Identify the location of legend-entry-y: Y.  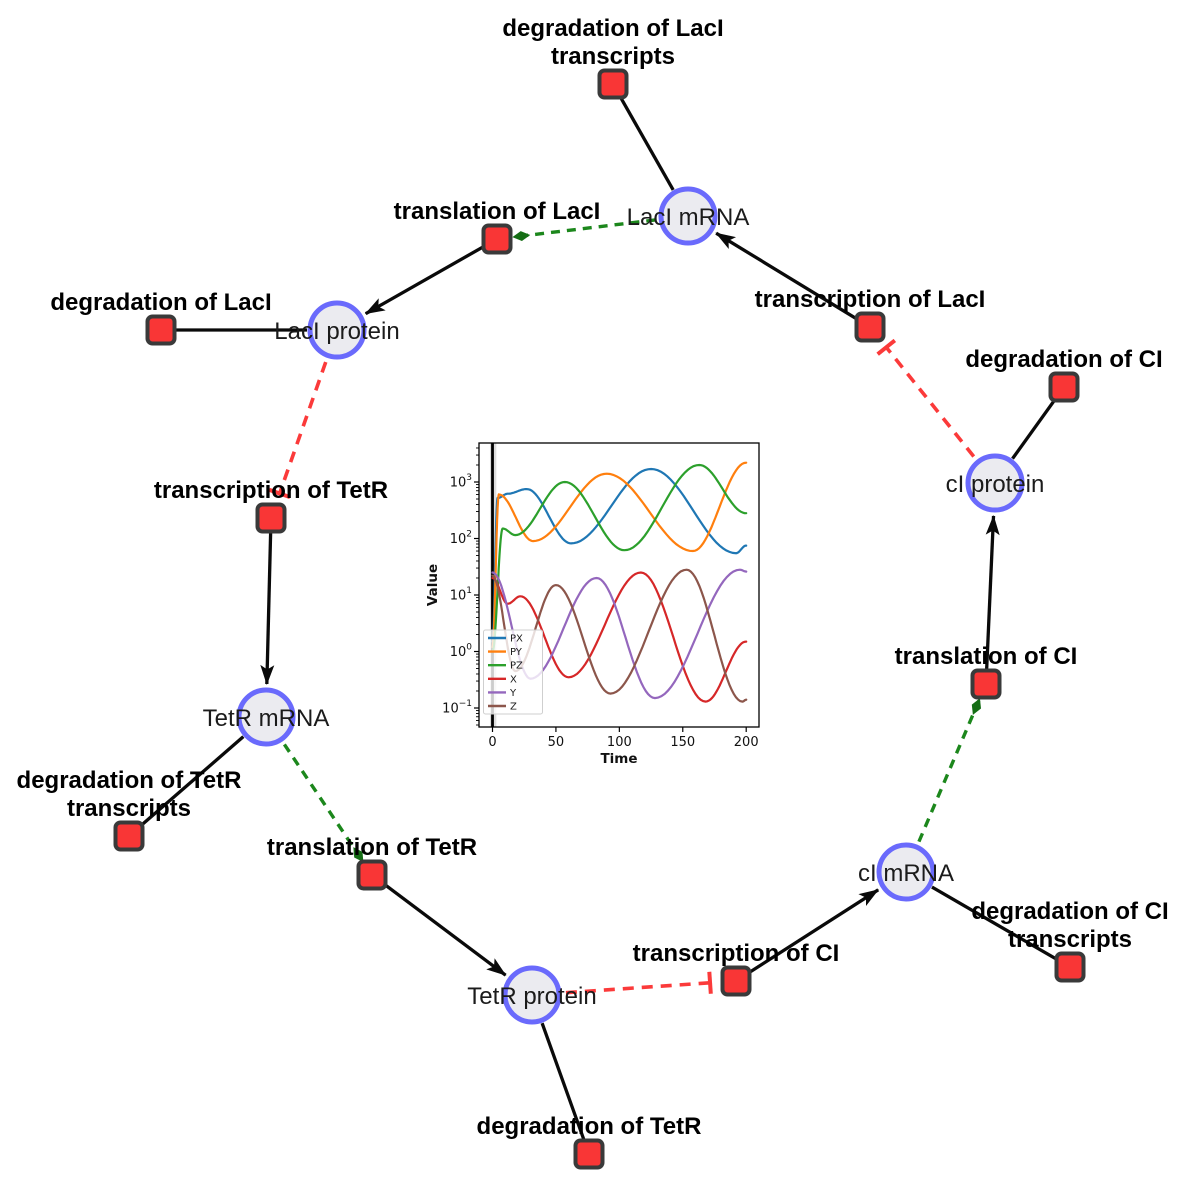
(513, 693).